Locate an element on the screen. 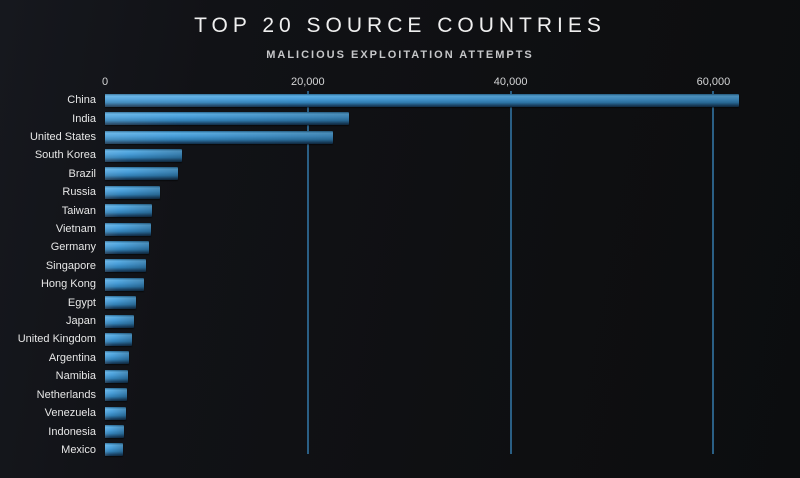 This screenshot has width=800, height=478. category-label: Germany is located at coordinates (73, 247).